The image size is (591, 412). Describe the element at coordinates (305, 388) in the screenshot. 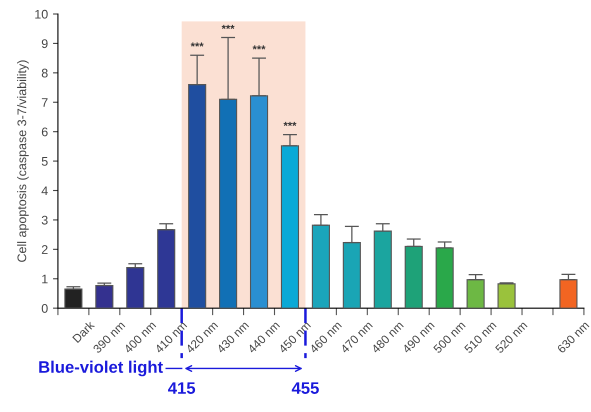

I see `text: 455` at that location.